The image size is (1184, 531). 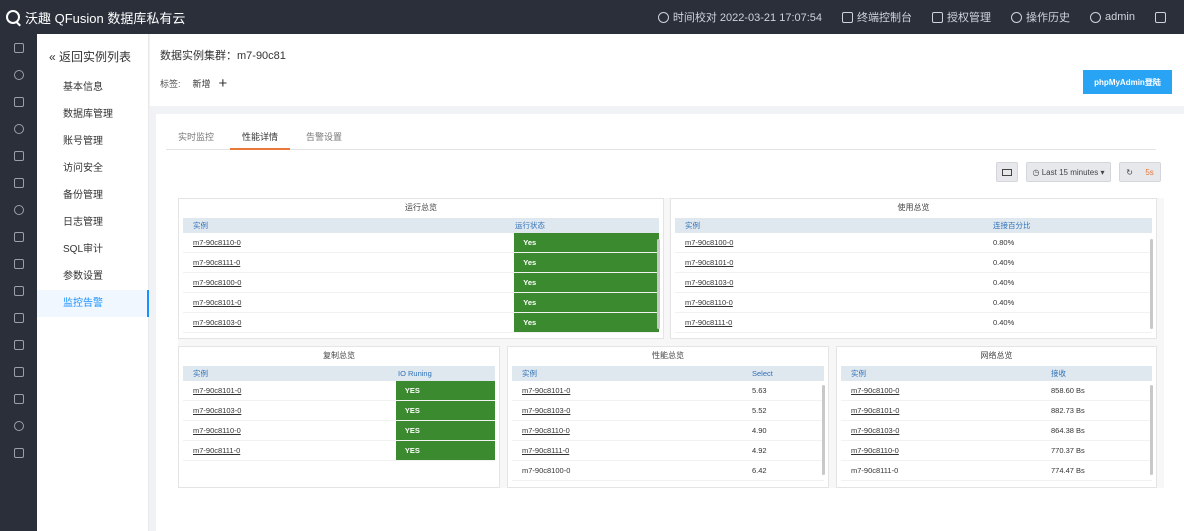 What do you see at coordinates (18, 425) in the screenshot?
I see `rail-user-icon` at bounding box center [18, 425].